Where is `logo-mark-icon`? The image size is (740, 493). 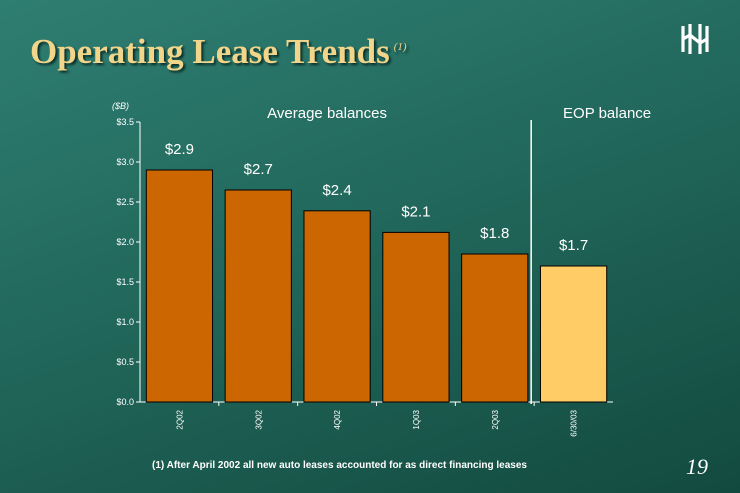 logo-mark-icon is located at coordinates (695, 39).